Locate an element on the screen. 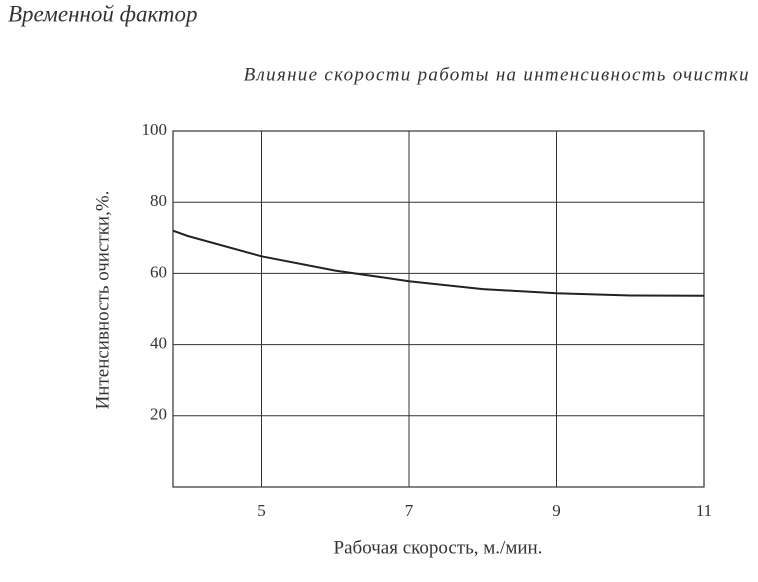 Image resolution: width=758 pixels, height=582 pixels. y-tick-label: 80 is located at coordinates (158, 200).